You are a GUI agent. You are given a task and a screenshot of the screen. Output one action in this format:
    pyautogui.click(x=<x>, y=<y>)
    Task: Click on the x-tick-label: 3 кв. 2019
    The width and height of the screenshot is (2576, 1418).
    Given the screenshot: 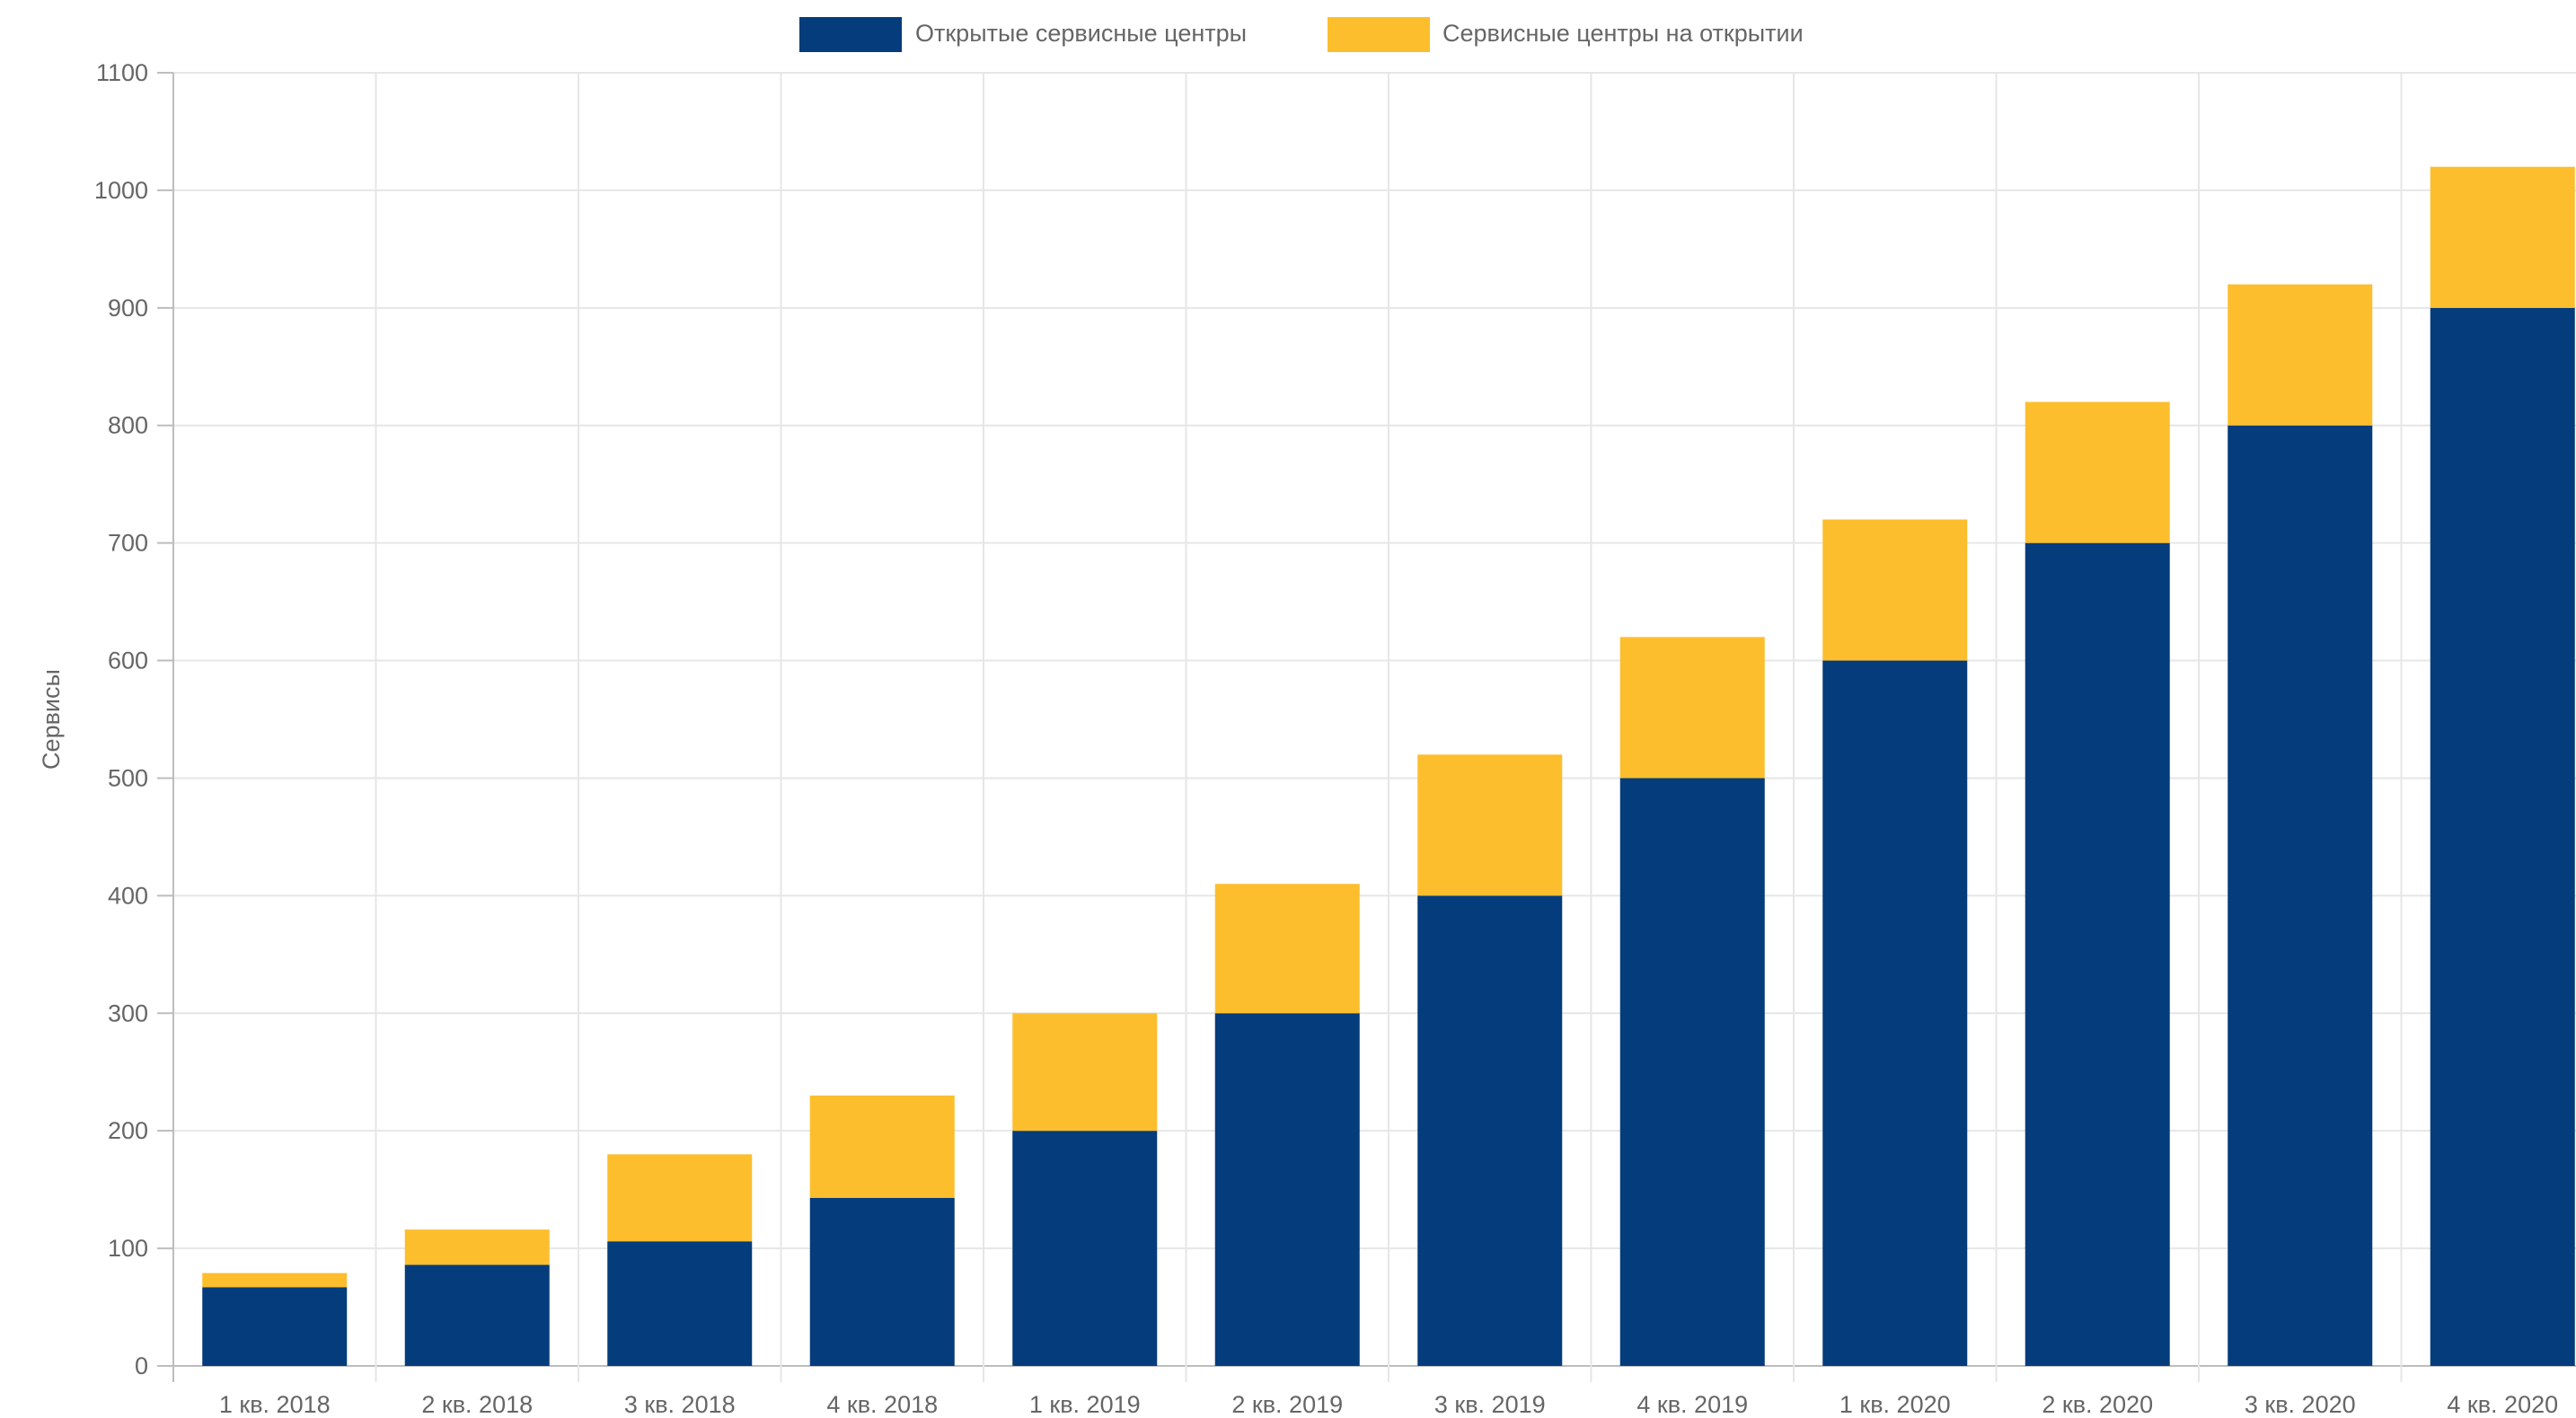 What is the action you would take?
    pyautogui.click(x=1490, y=1404)
    